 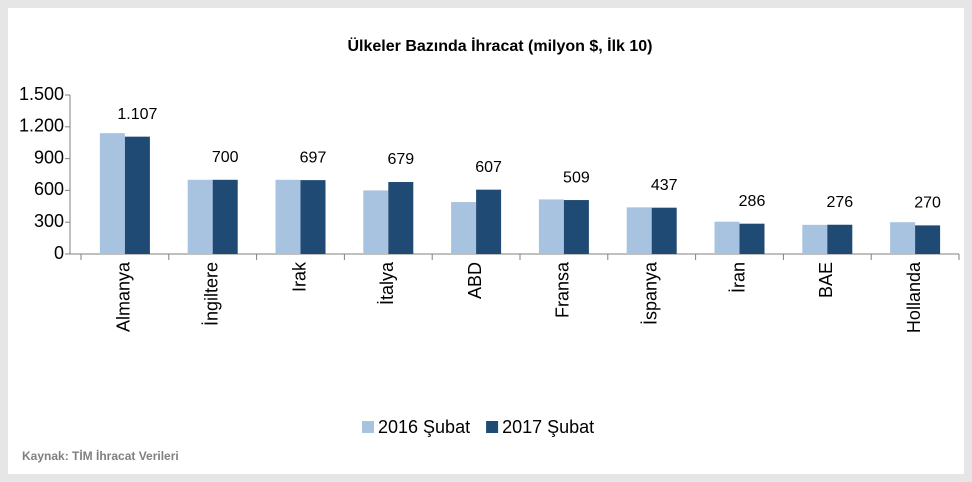 What do you see at coordinates (49, 189) in the screenshot?
I see `y-tick-label: 600` at bounding box center [49, 189].